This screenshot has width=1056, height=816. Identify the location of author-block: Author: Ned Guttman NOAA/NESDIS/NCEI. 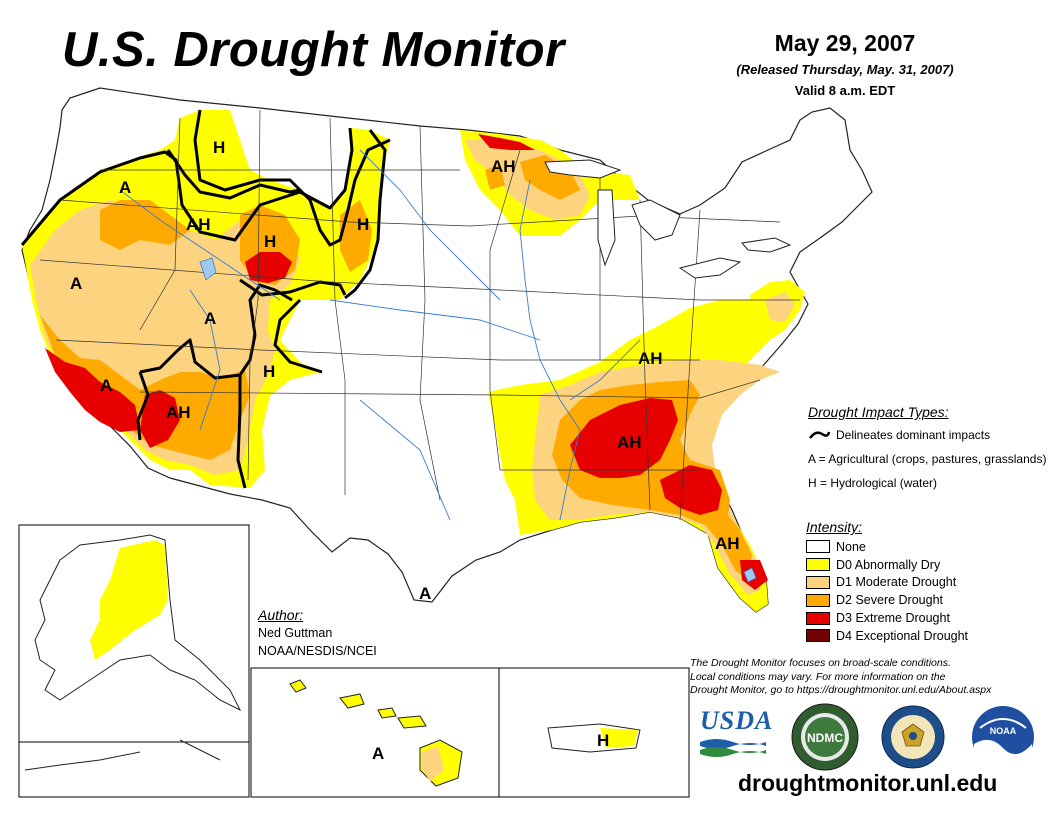
(317, 633).